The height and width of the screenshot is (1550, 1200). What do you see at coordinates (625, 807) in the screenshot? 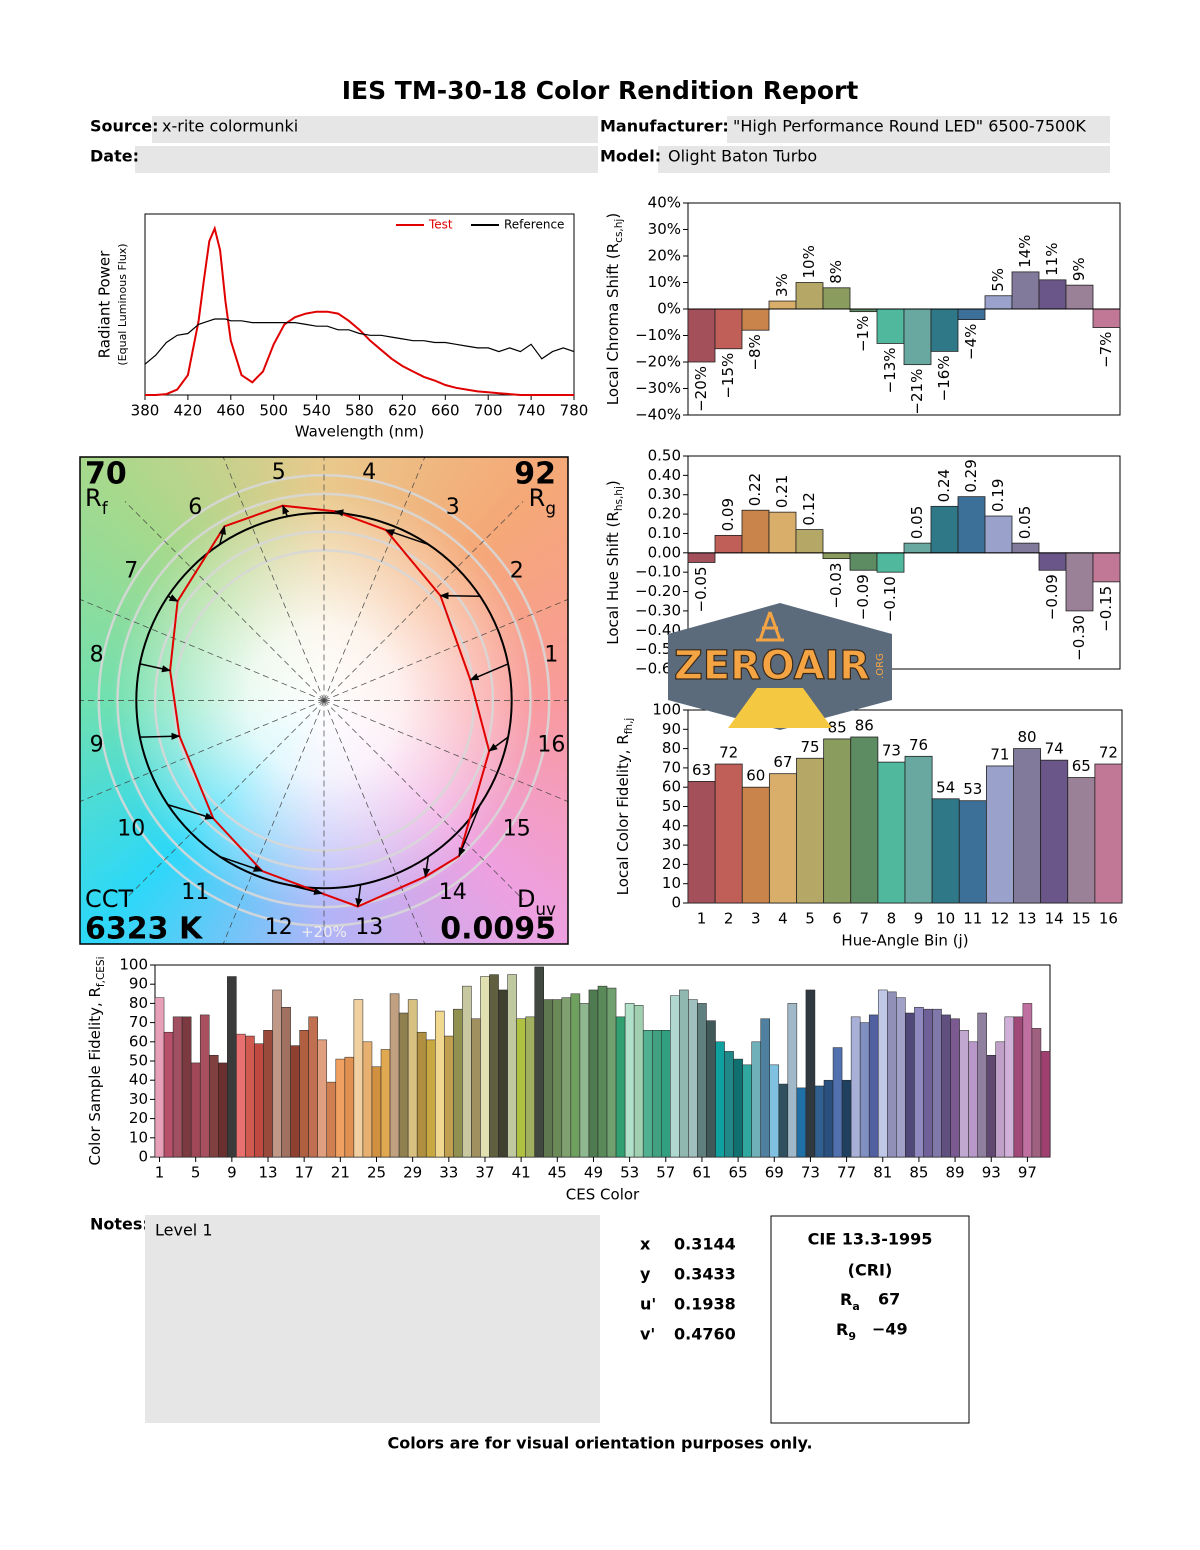
I see `y-axis-label: Local Color Fidelity, Rfh,j` at bounding box center [625, 807].